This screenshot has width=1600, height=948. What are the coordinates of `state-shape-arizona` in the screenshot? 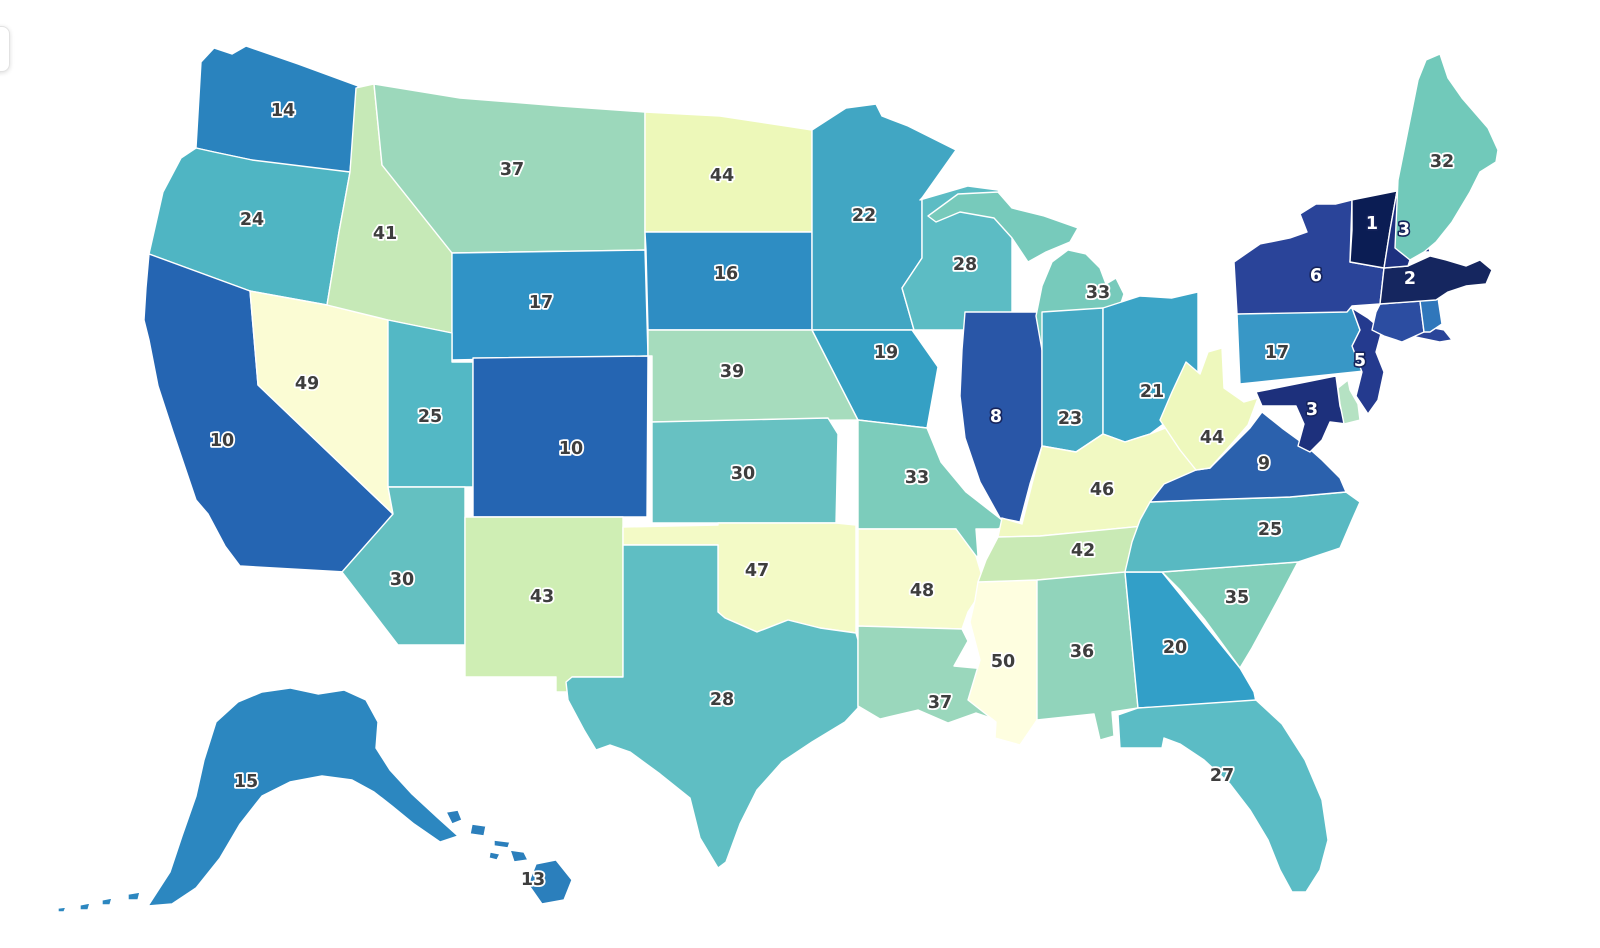 It's located at (403, 566).